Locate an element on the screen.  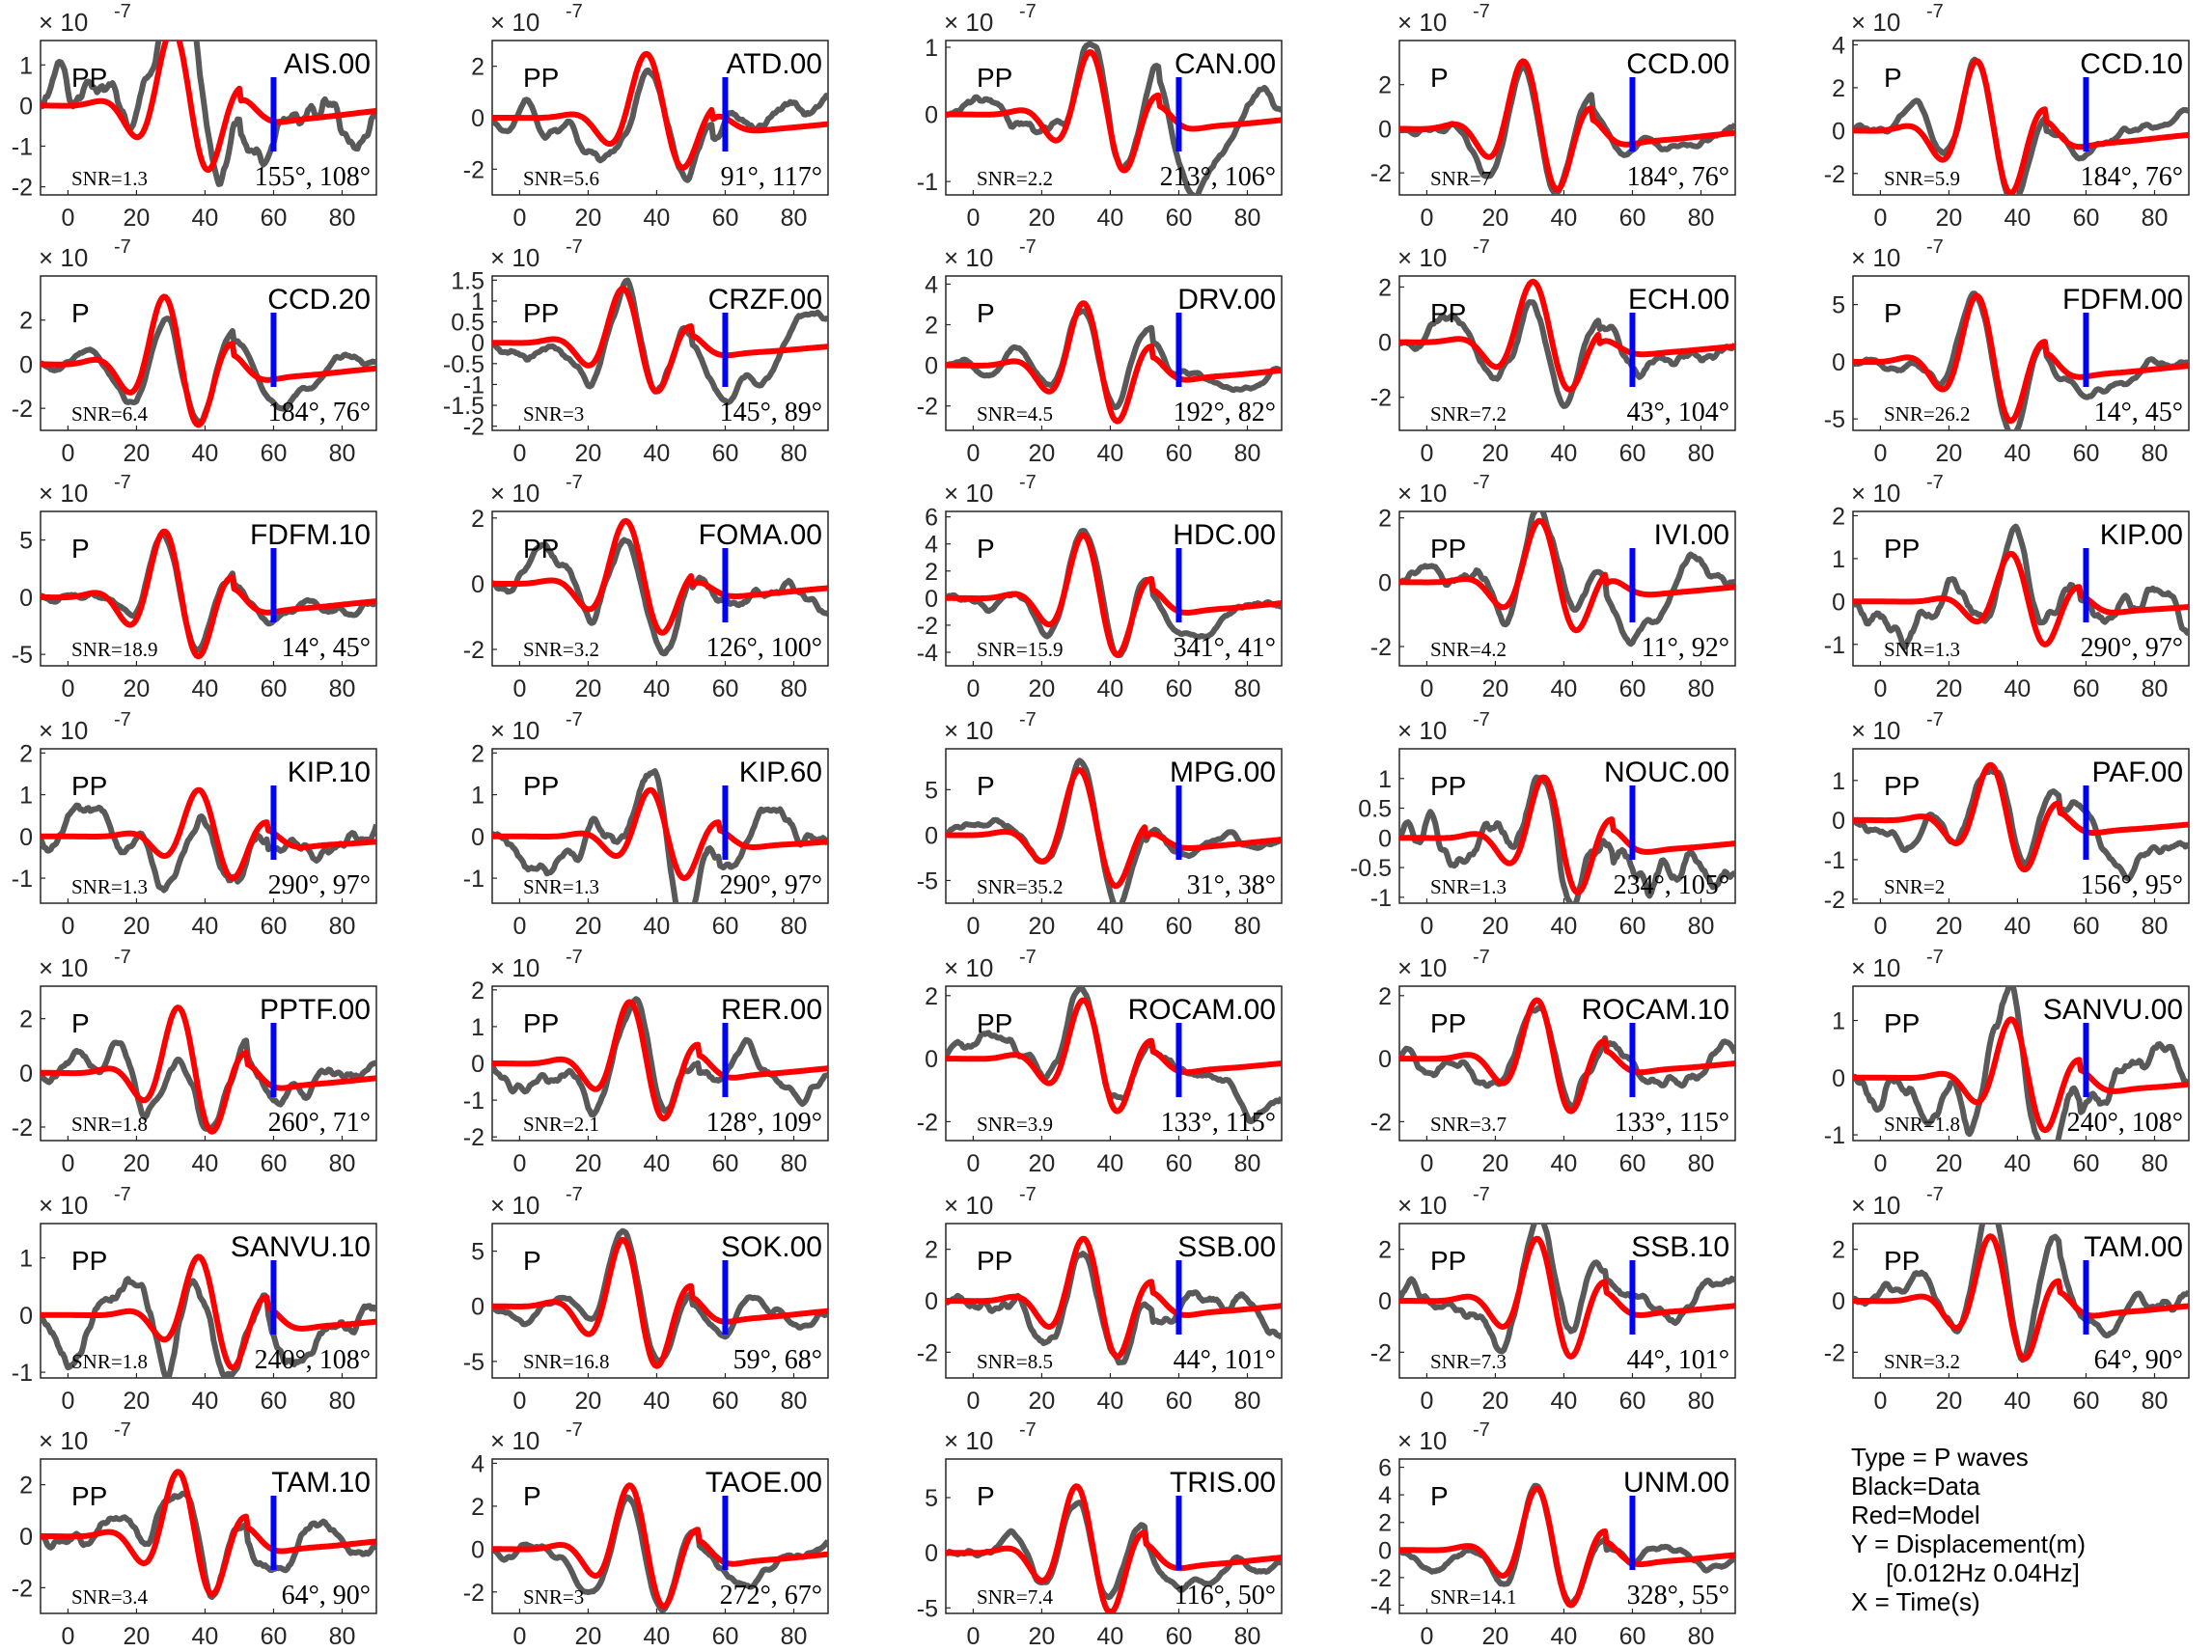
y-tick-label: 5 is located at coordinates (26, 541).